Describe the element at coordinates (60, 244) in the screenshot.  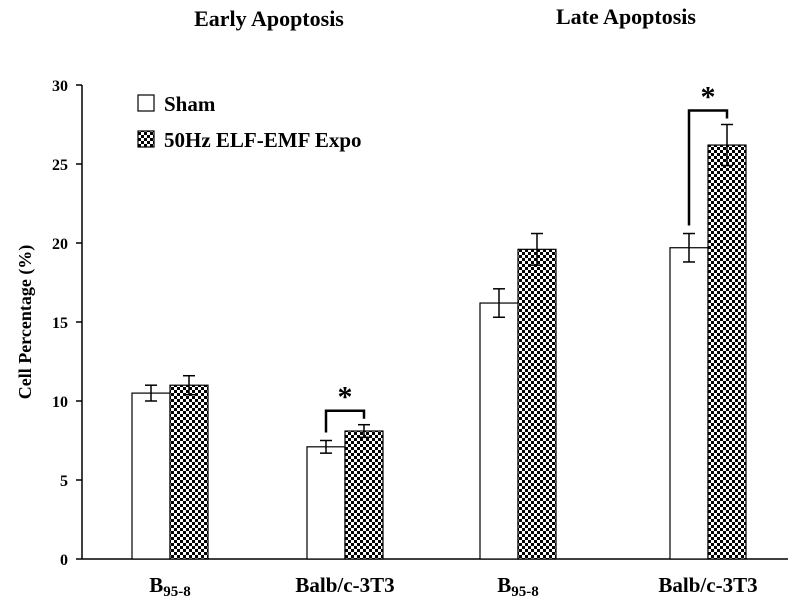
I see `y-tick-label: 20` at that location.